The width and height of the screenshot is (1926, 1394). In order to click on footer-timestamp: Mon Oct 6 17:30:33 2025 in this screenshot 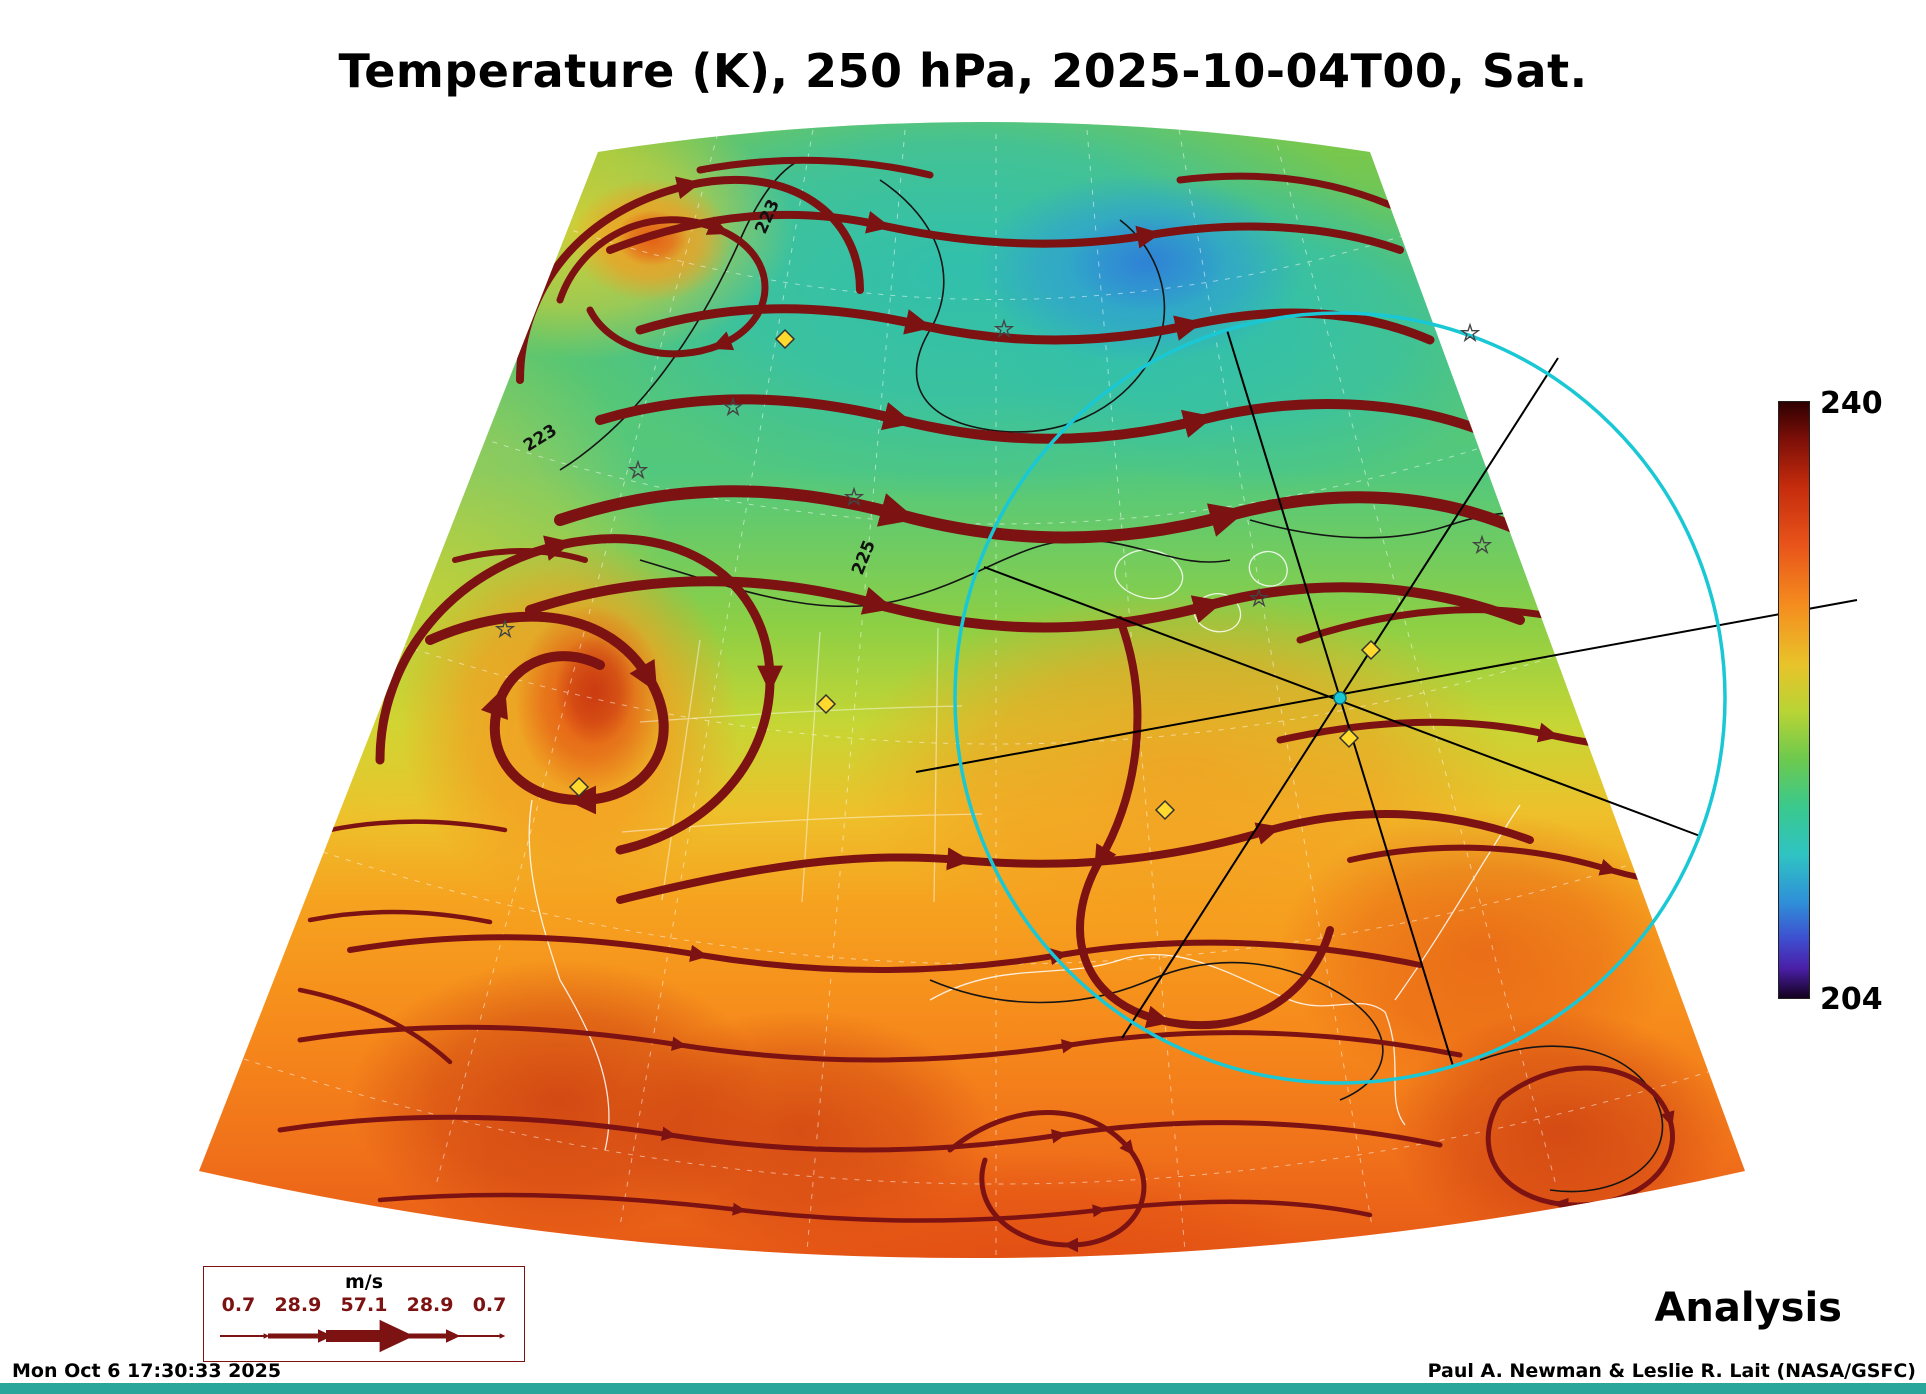, I will do `click(147, 1371)`.